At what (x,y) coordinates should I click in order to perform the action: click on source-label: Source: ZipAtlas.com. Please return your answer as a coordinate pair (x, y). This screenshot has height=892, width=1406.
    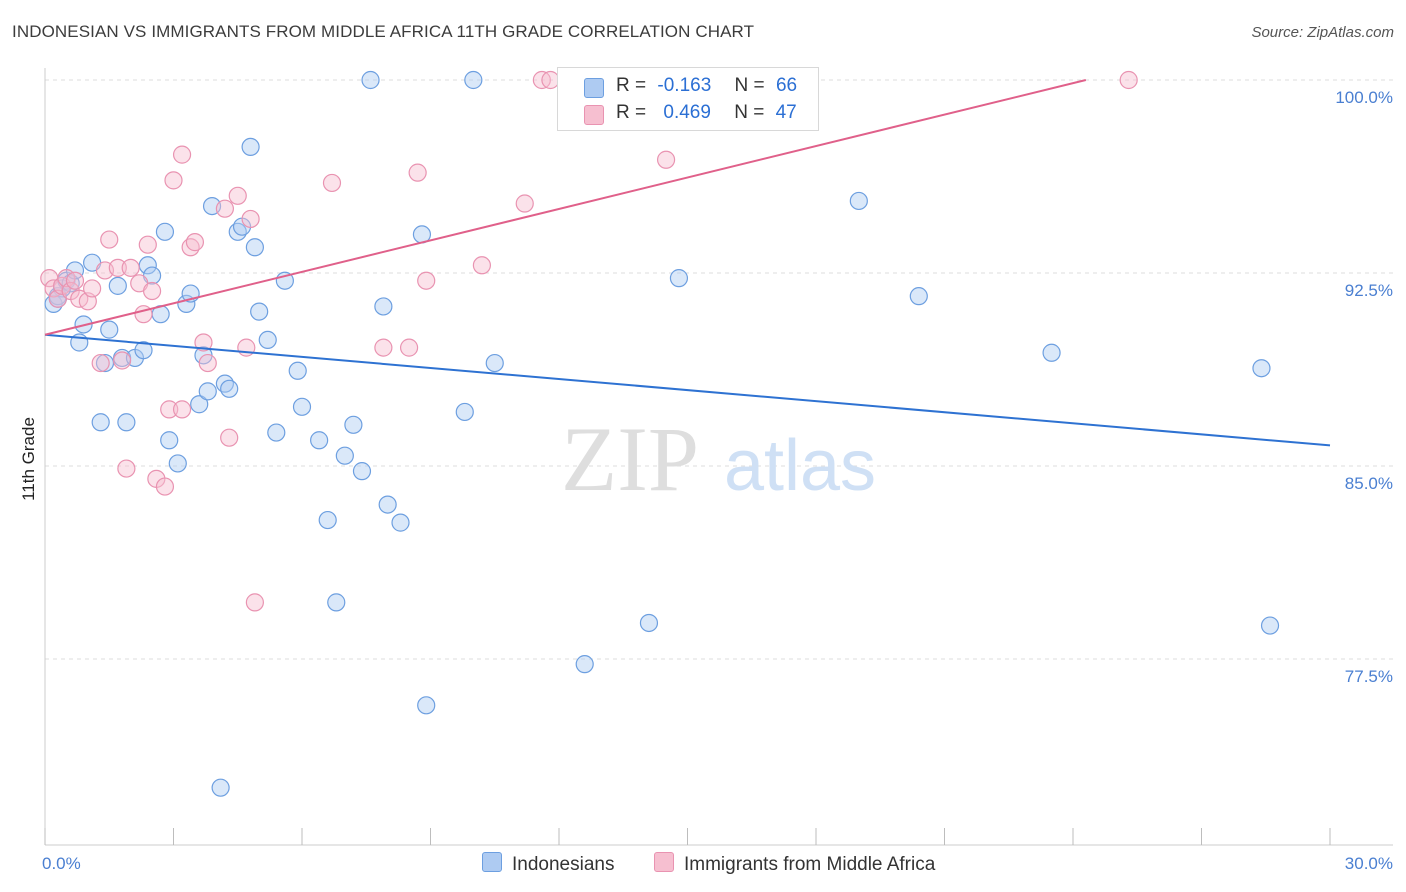
    Looking at the image, I should click on (1322, 32).